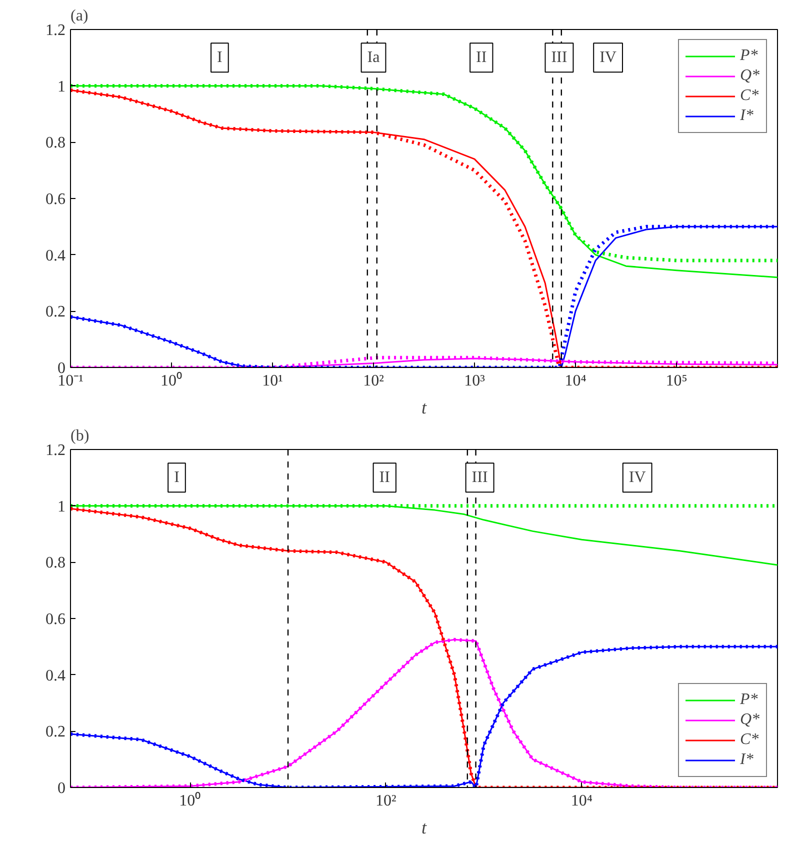 The width and height of the screenshot is (787, 848). Describe the element at coordinates (677, 381) in the screenshot. I see `x-tick-label: 10⁵` at that location.